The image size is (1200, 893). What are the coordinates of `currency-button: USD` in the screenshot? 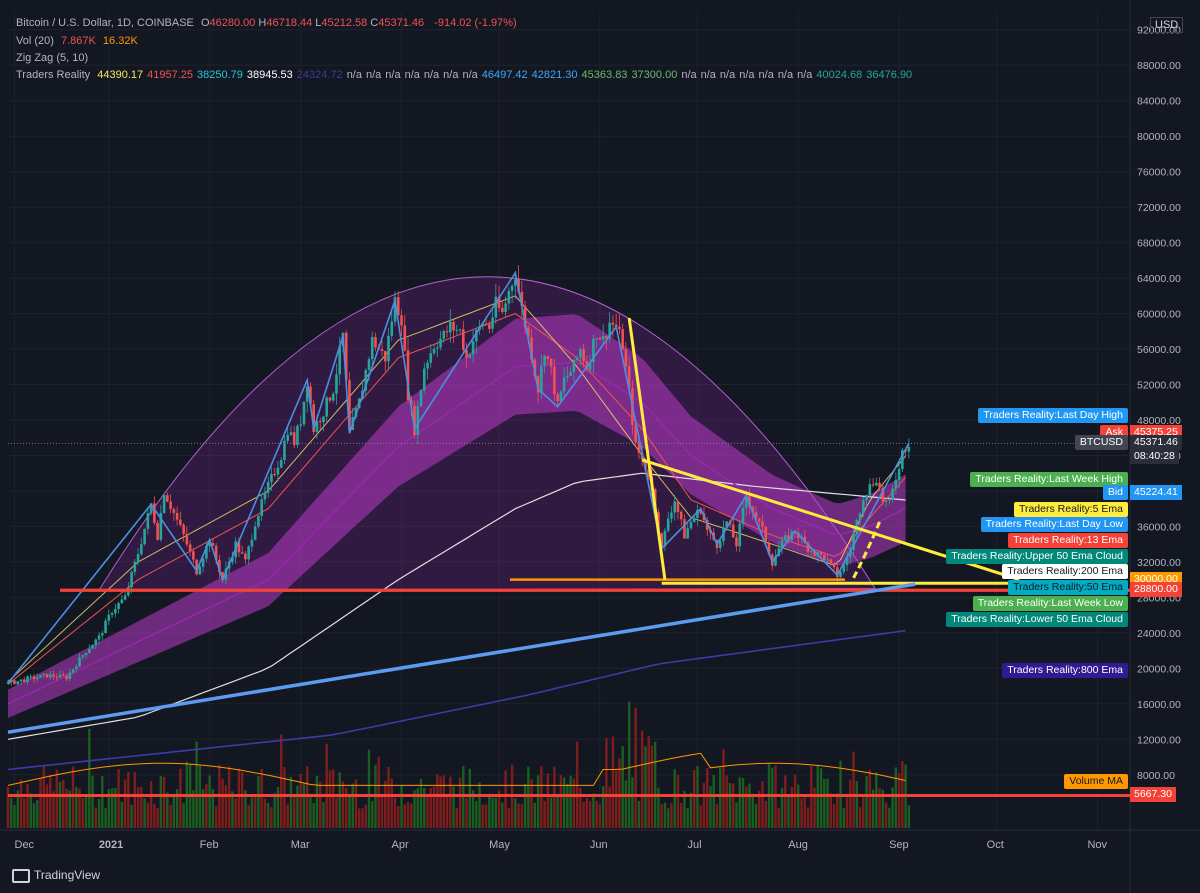 It's located at (1167, 25).